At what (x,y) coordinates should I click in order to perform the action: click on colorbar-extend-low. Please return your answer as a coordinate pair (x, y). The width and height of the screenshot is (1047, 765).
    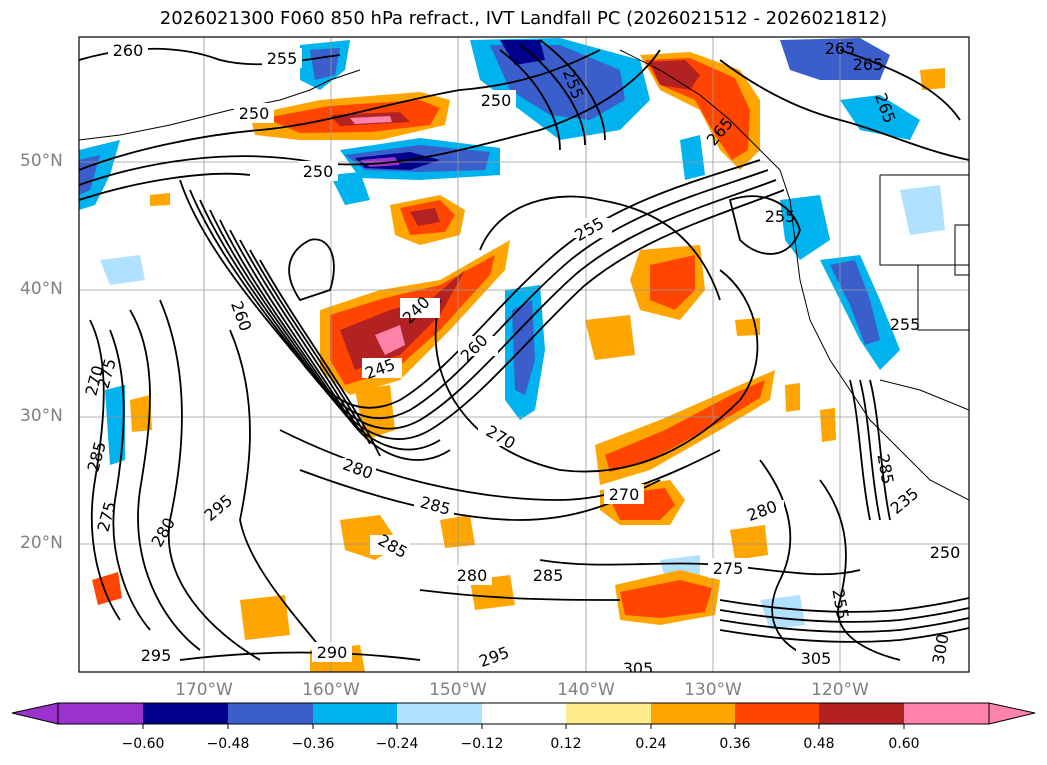
    Looking at the image, I should click on (35, 713).